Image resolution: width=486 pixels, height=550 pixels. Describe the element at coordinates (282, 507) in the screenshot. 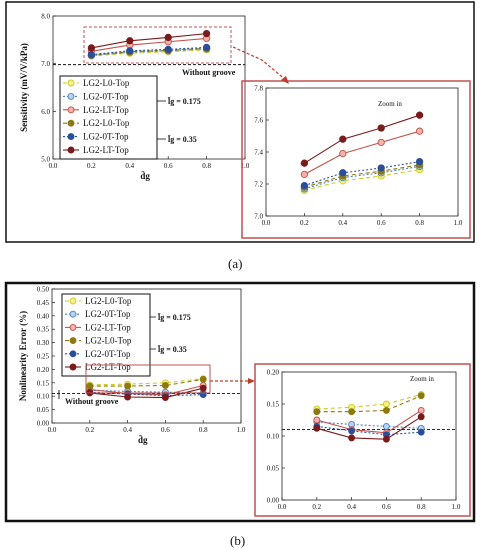

I see `b_zoom-xtick-label: 0.0` at that location.